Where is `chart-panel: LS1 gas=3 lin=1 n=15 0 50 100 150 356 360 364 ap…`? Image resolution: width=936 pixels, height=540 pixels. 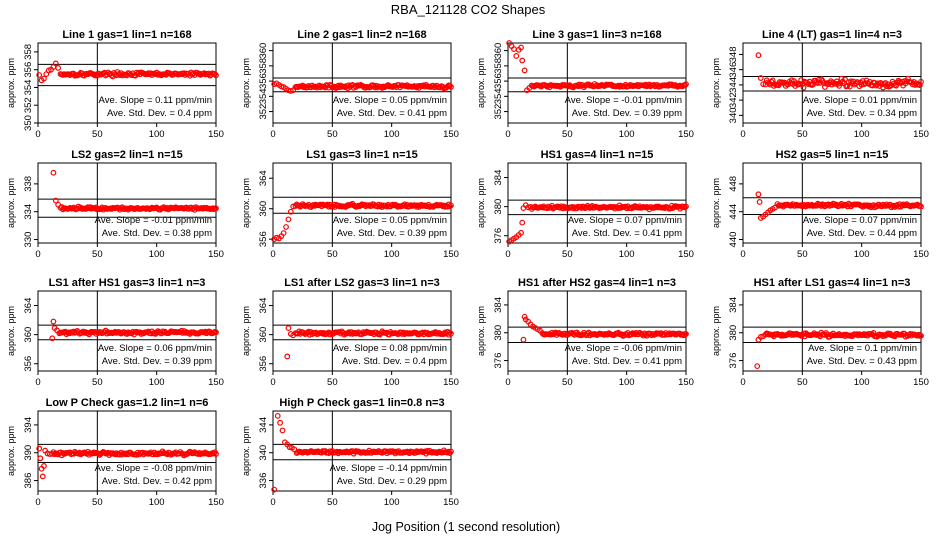 chart-panel: LS1 gas=3 lin=1 n=15 0 50 100 150 356 360 364 ap… is located at coordinates (350, 204).